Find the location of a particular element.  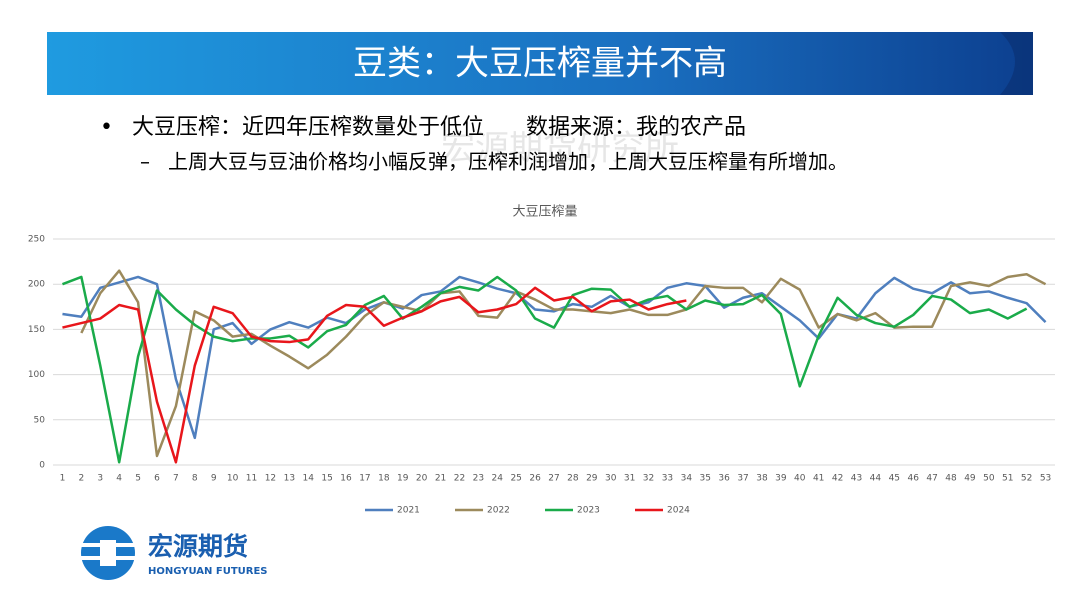

x-tick-label: 23 is located at coordinates (478, 479).